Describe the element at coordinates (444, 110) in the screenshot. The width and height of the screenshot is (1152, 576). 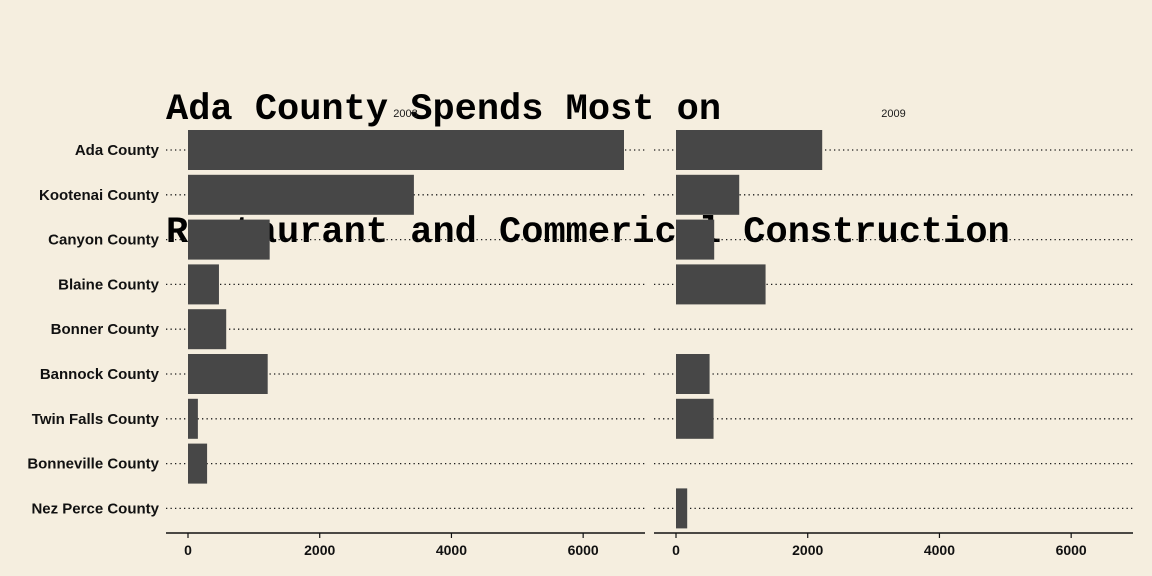
I see `chart-title-line-1: Ada County Spends Most on` at that location.